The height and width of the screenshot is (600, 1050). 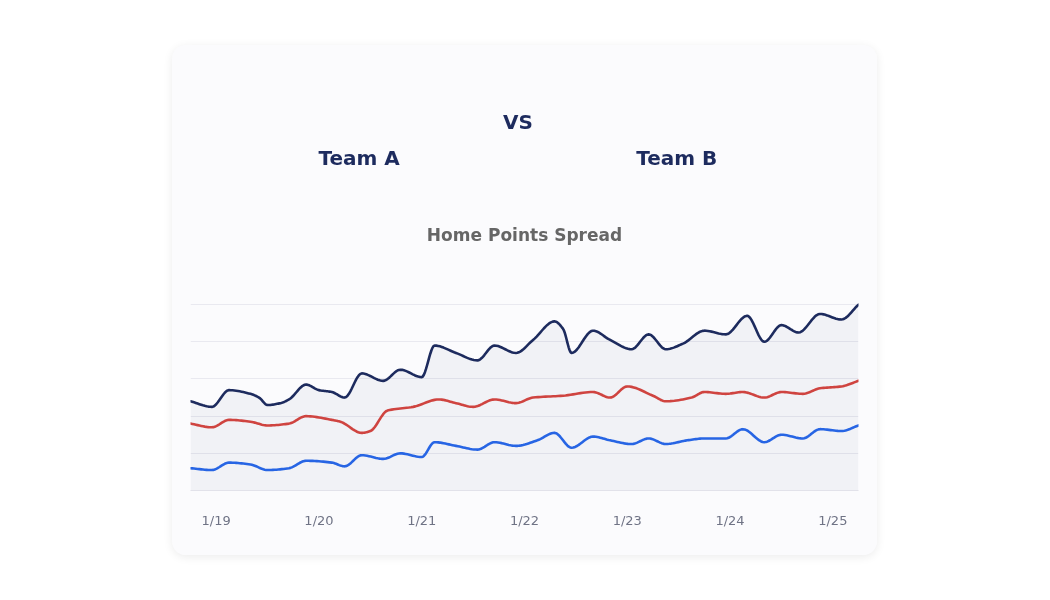 What do you see at coordinates (524, 520) in the screenshot?
I see `x-tick-label: 1/22` at bounding box center [524, 520].